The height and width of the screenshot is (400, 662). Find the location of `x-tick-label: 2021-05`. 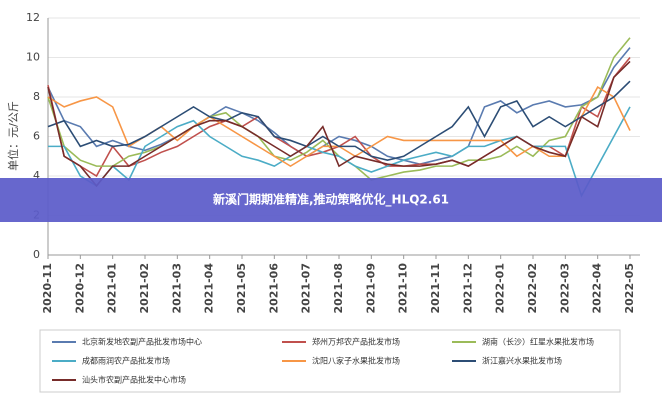

x-tick-label: 2021-05 is located at coordinates (241, 288).